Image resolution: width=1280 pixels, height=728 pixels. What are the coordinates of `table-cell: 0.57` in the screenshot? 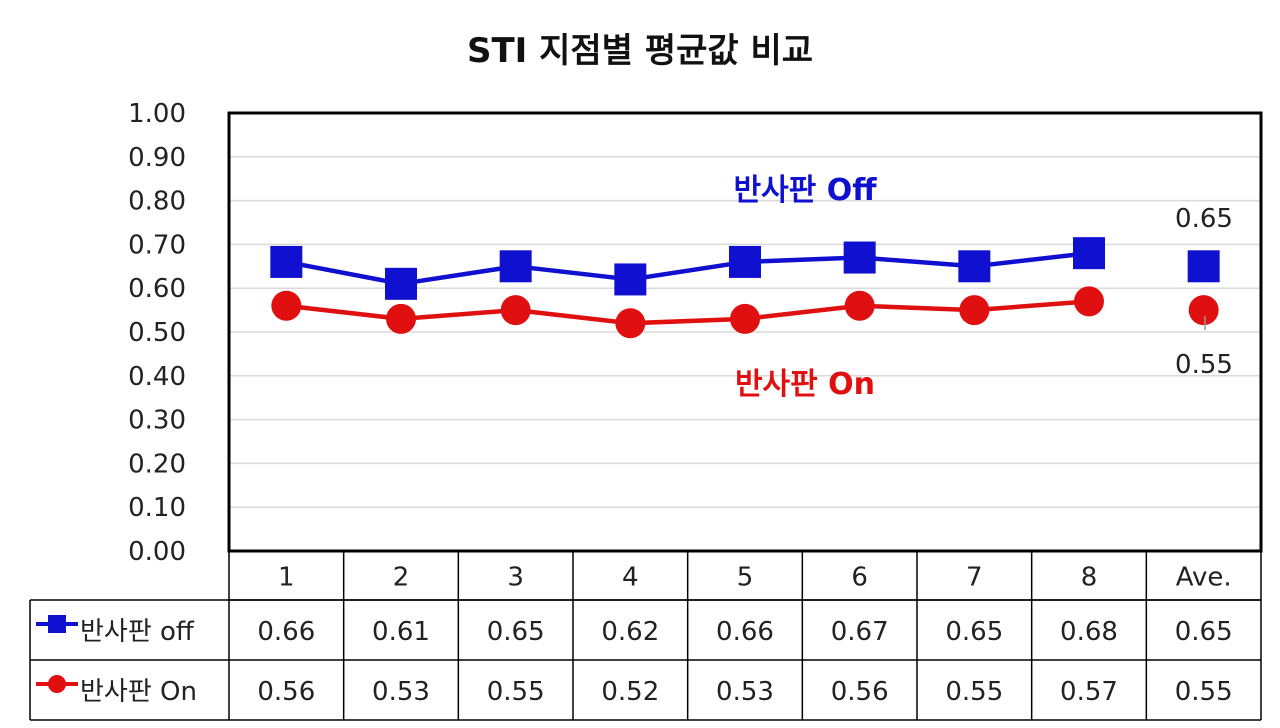 It's located at (1089, 692).